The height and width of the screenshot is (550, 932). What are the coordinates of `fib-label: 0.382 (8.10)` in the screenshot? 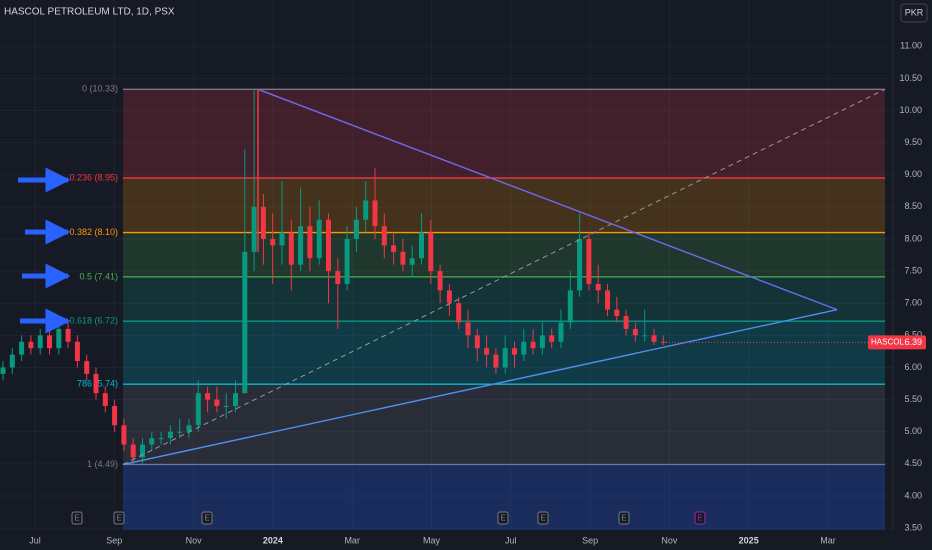 It's located at (93, 232).